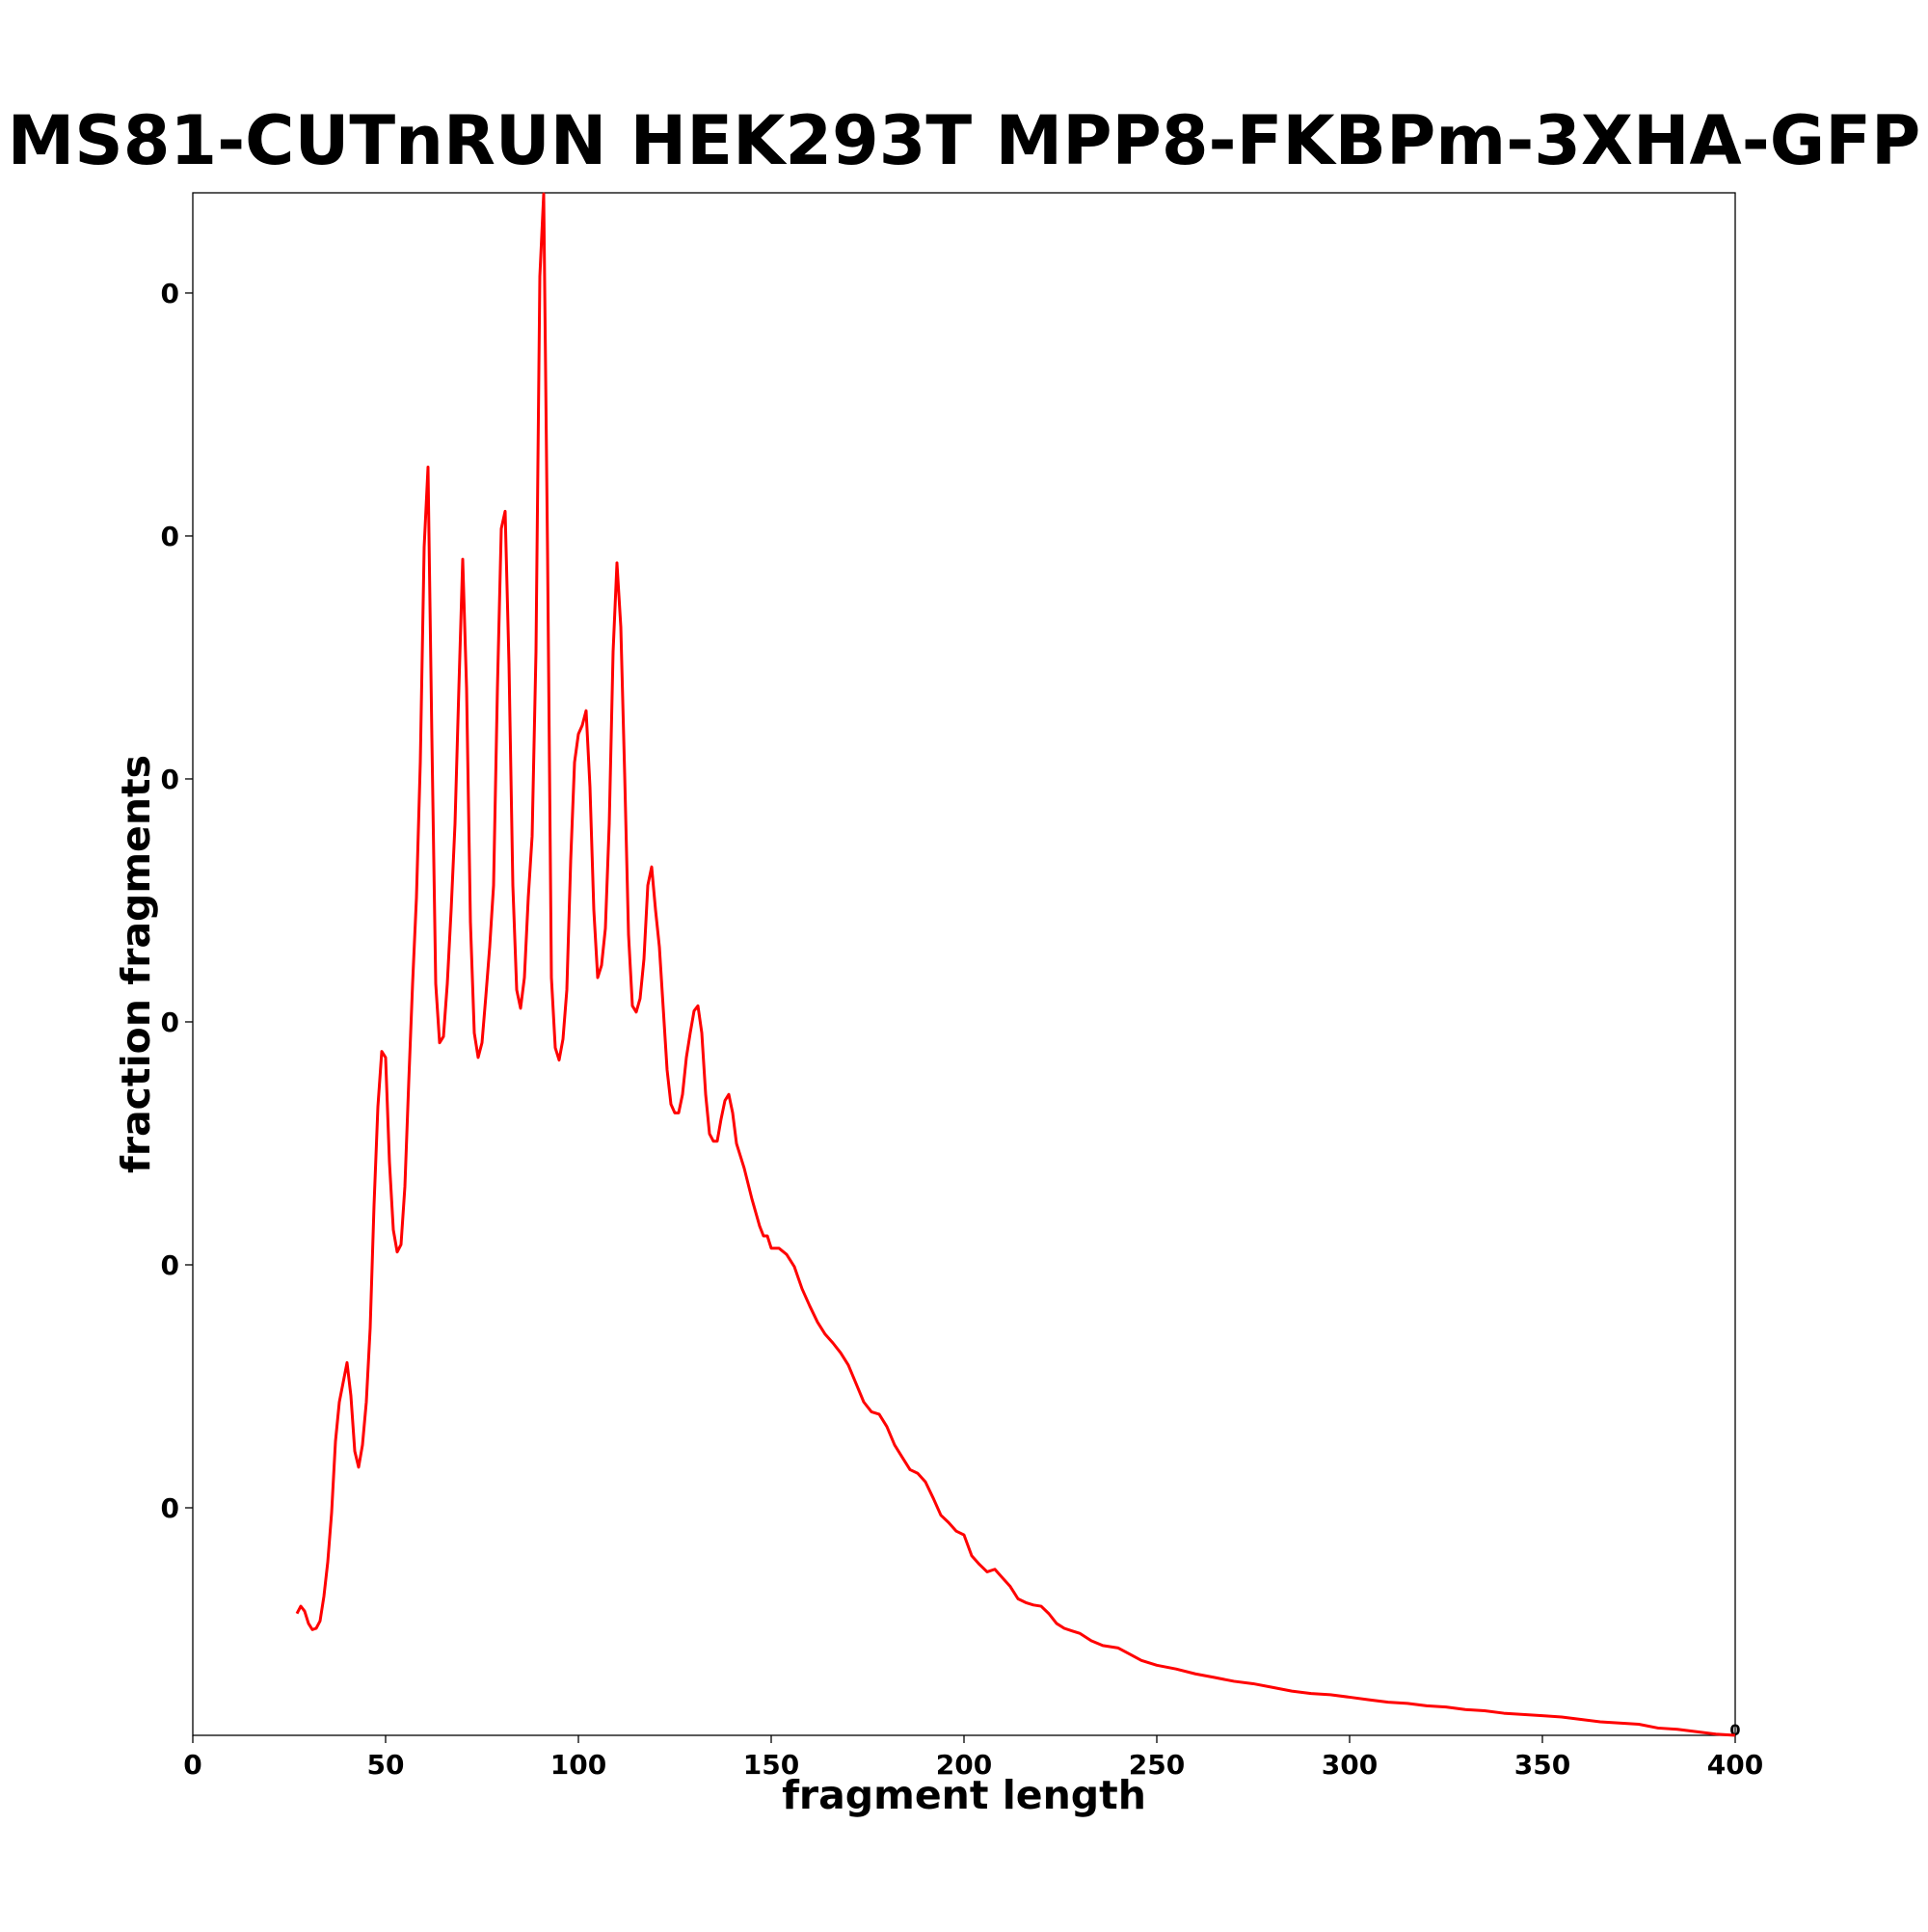 The width and height of the screenshot is (1928, 1932). What do you see at coordinates (192, 1765) in the screenshot?
I see `x-tick-label: 0` at bounding box center [192, 1765].